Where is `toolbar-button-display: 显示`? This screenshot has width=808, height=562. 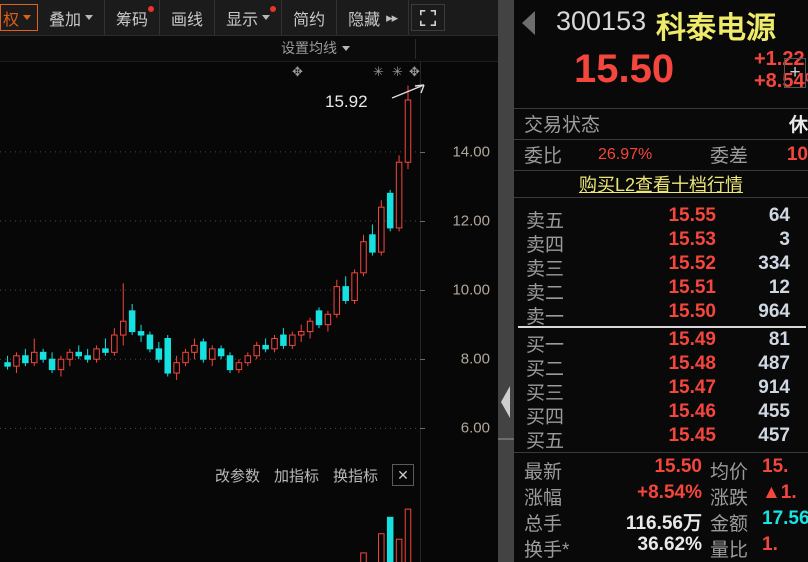 toolbar-button-display: 显示 is located at coordinates (249, 17).